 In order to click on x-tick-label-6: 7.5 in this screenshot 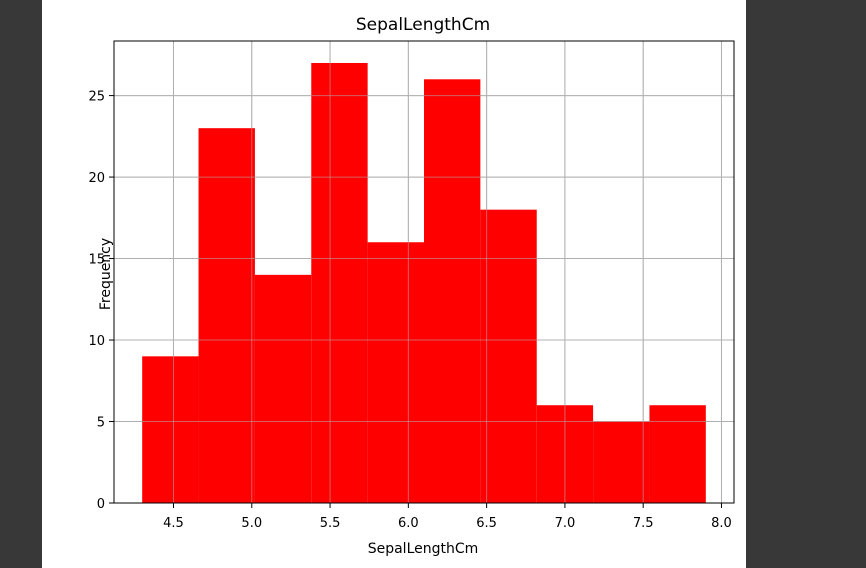, I will do `click(643, 523)`.